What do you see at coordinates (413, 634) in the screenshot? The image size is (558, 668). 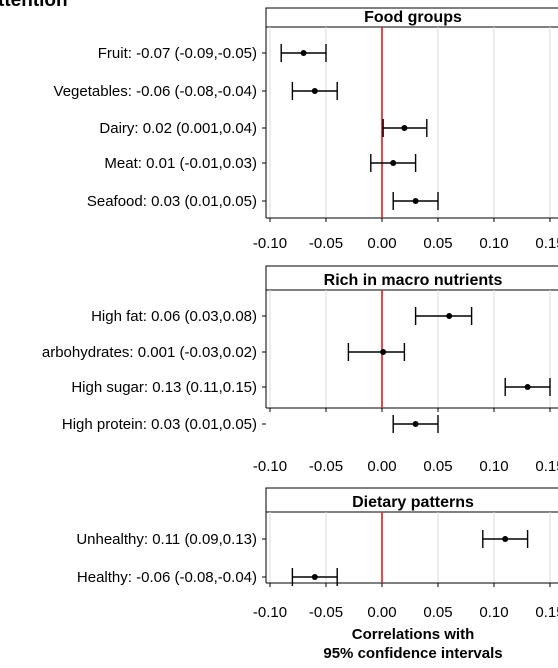 I see `x-axis-label-line1: Correlations with` at bounding box center [413, 634].